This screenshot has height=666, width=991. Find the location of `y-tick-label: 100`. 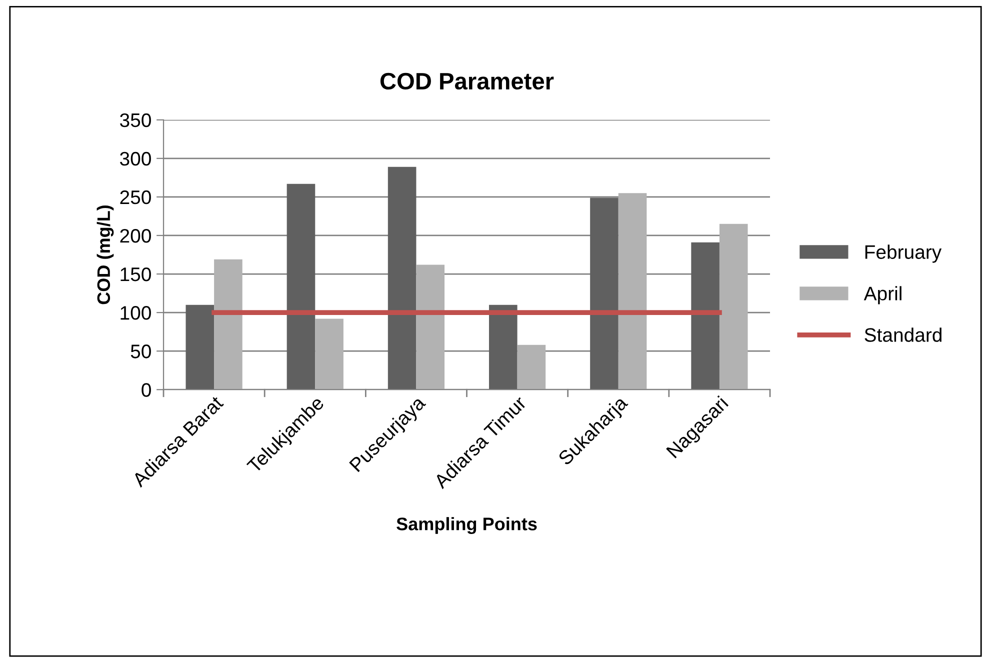

y-tick-label: 100 is located at coordinates (135, 313).